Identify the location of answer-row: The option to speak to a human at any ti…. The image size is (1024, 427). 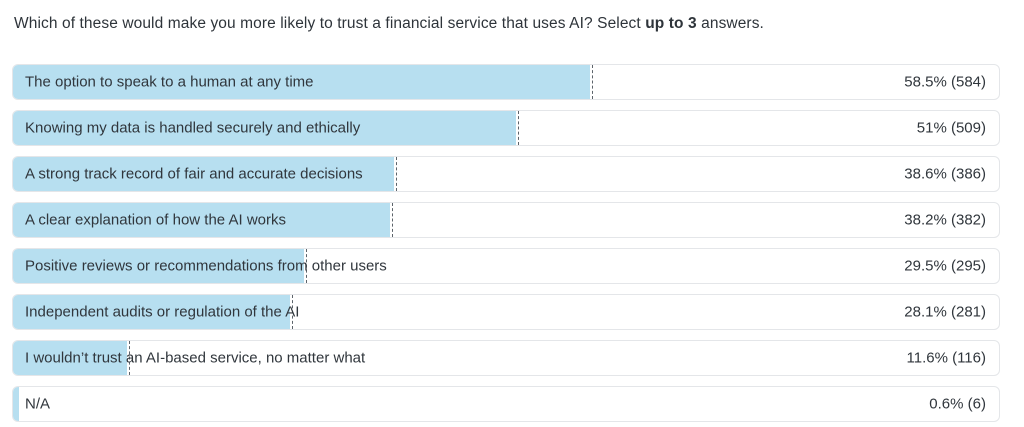
(506, 82).